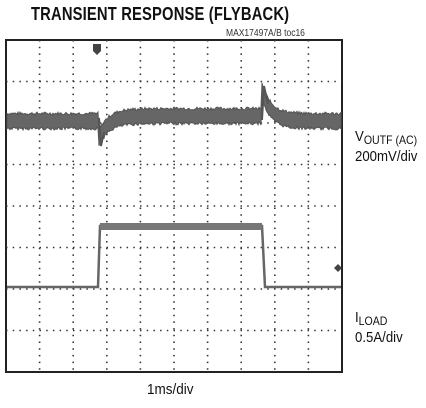 This screenshot has width=426, height=408. What do you see at coordinates (386, 137) in the screenshot?
I see `channel-1-label: VOUTF (AC)` at bounding box center [386, 137].